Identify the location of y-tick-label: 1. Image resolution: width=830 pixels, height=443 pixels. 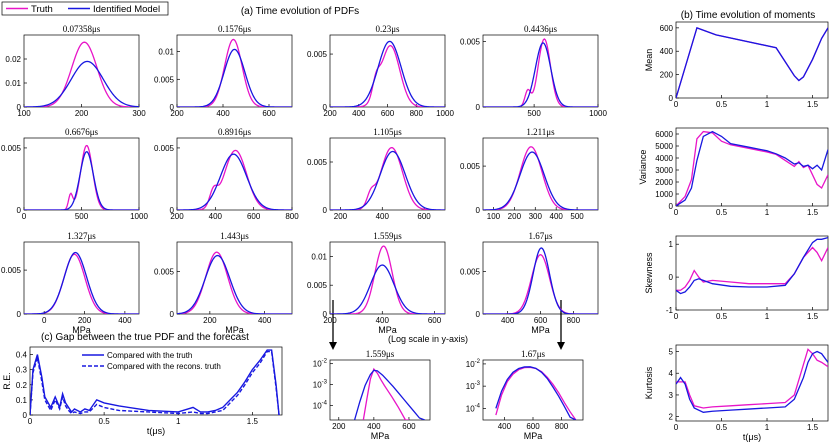
(671, 244).